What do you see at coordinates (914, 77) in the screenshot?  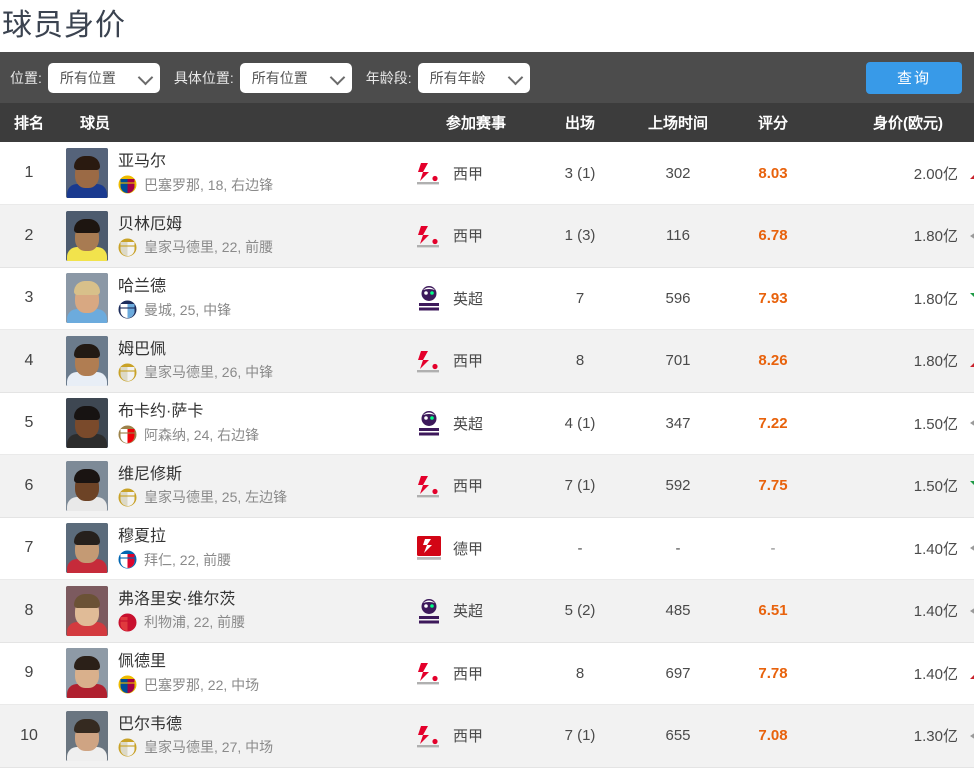 I see `search-button: 查询` at bounding box center [914, 77].